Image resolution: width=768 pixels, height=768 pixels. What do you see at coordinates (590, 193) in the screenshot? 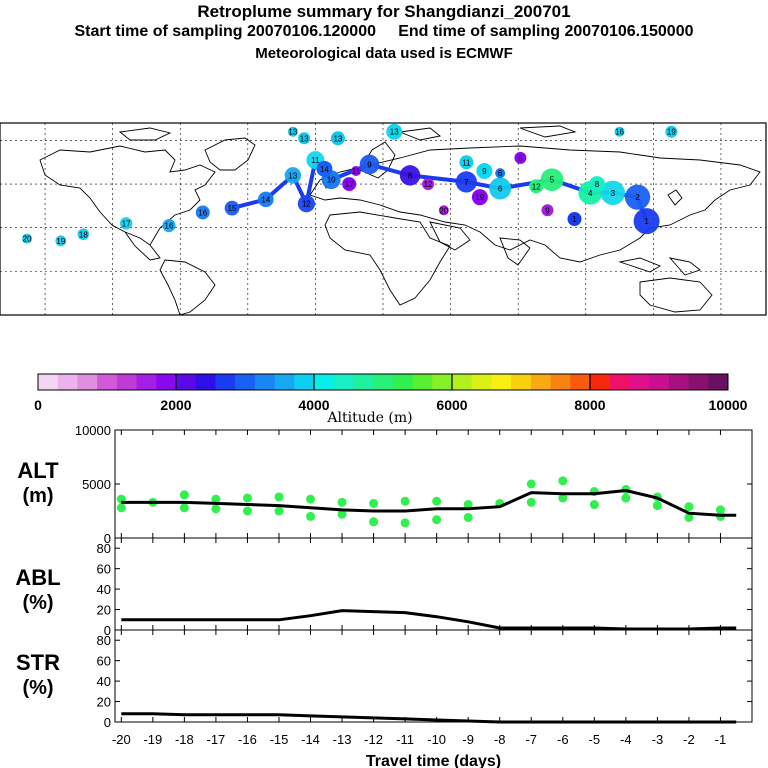
I see `plume-marker-label: 4` at bounding box center [590, 193].